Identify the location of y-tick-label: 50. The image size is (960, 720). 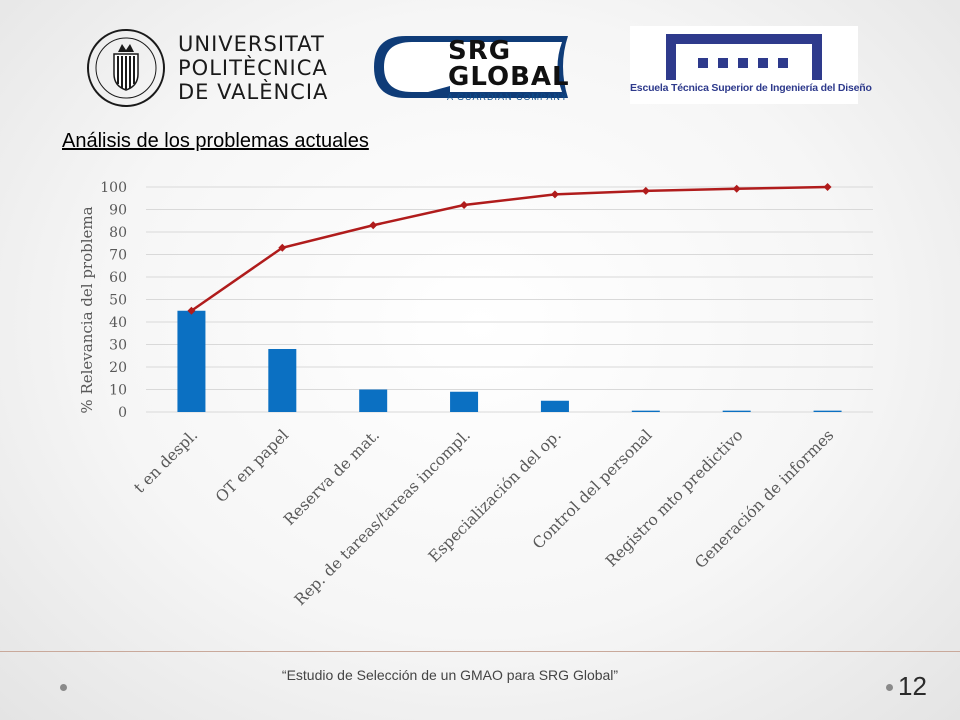
(118, 301).